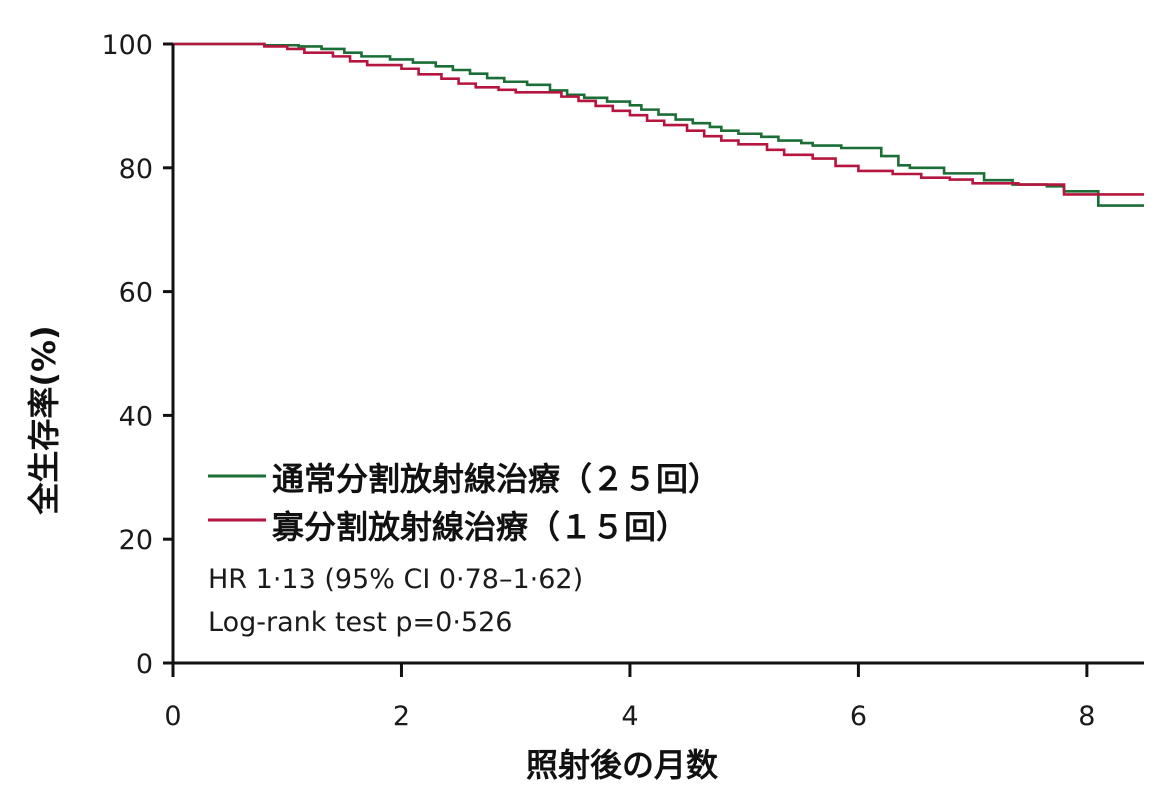  What do you see at coordinates (136, 540) in the screenshot?
I see `y-tick-label: 20` at bounding box center [136, 540].